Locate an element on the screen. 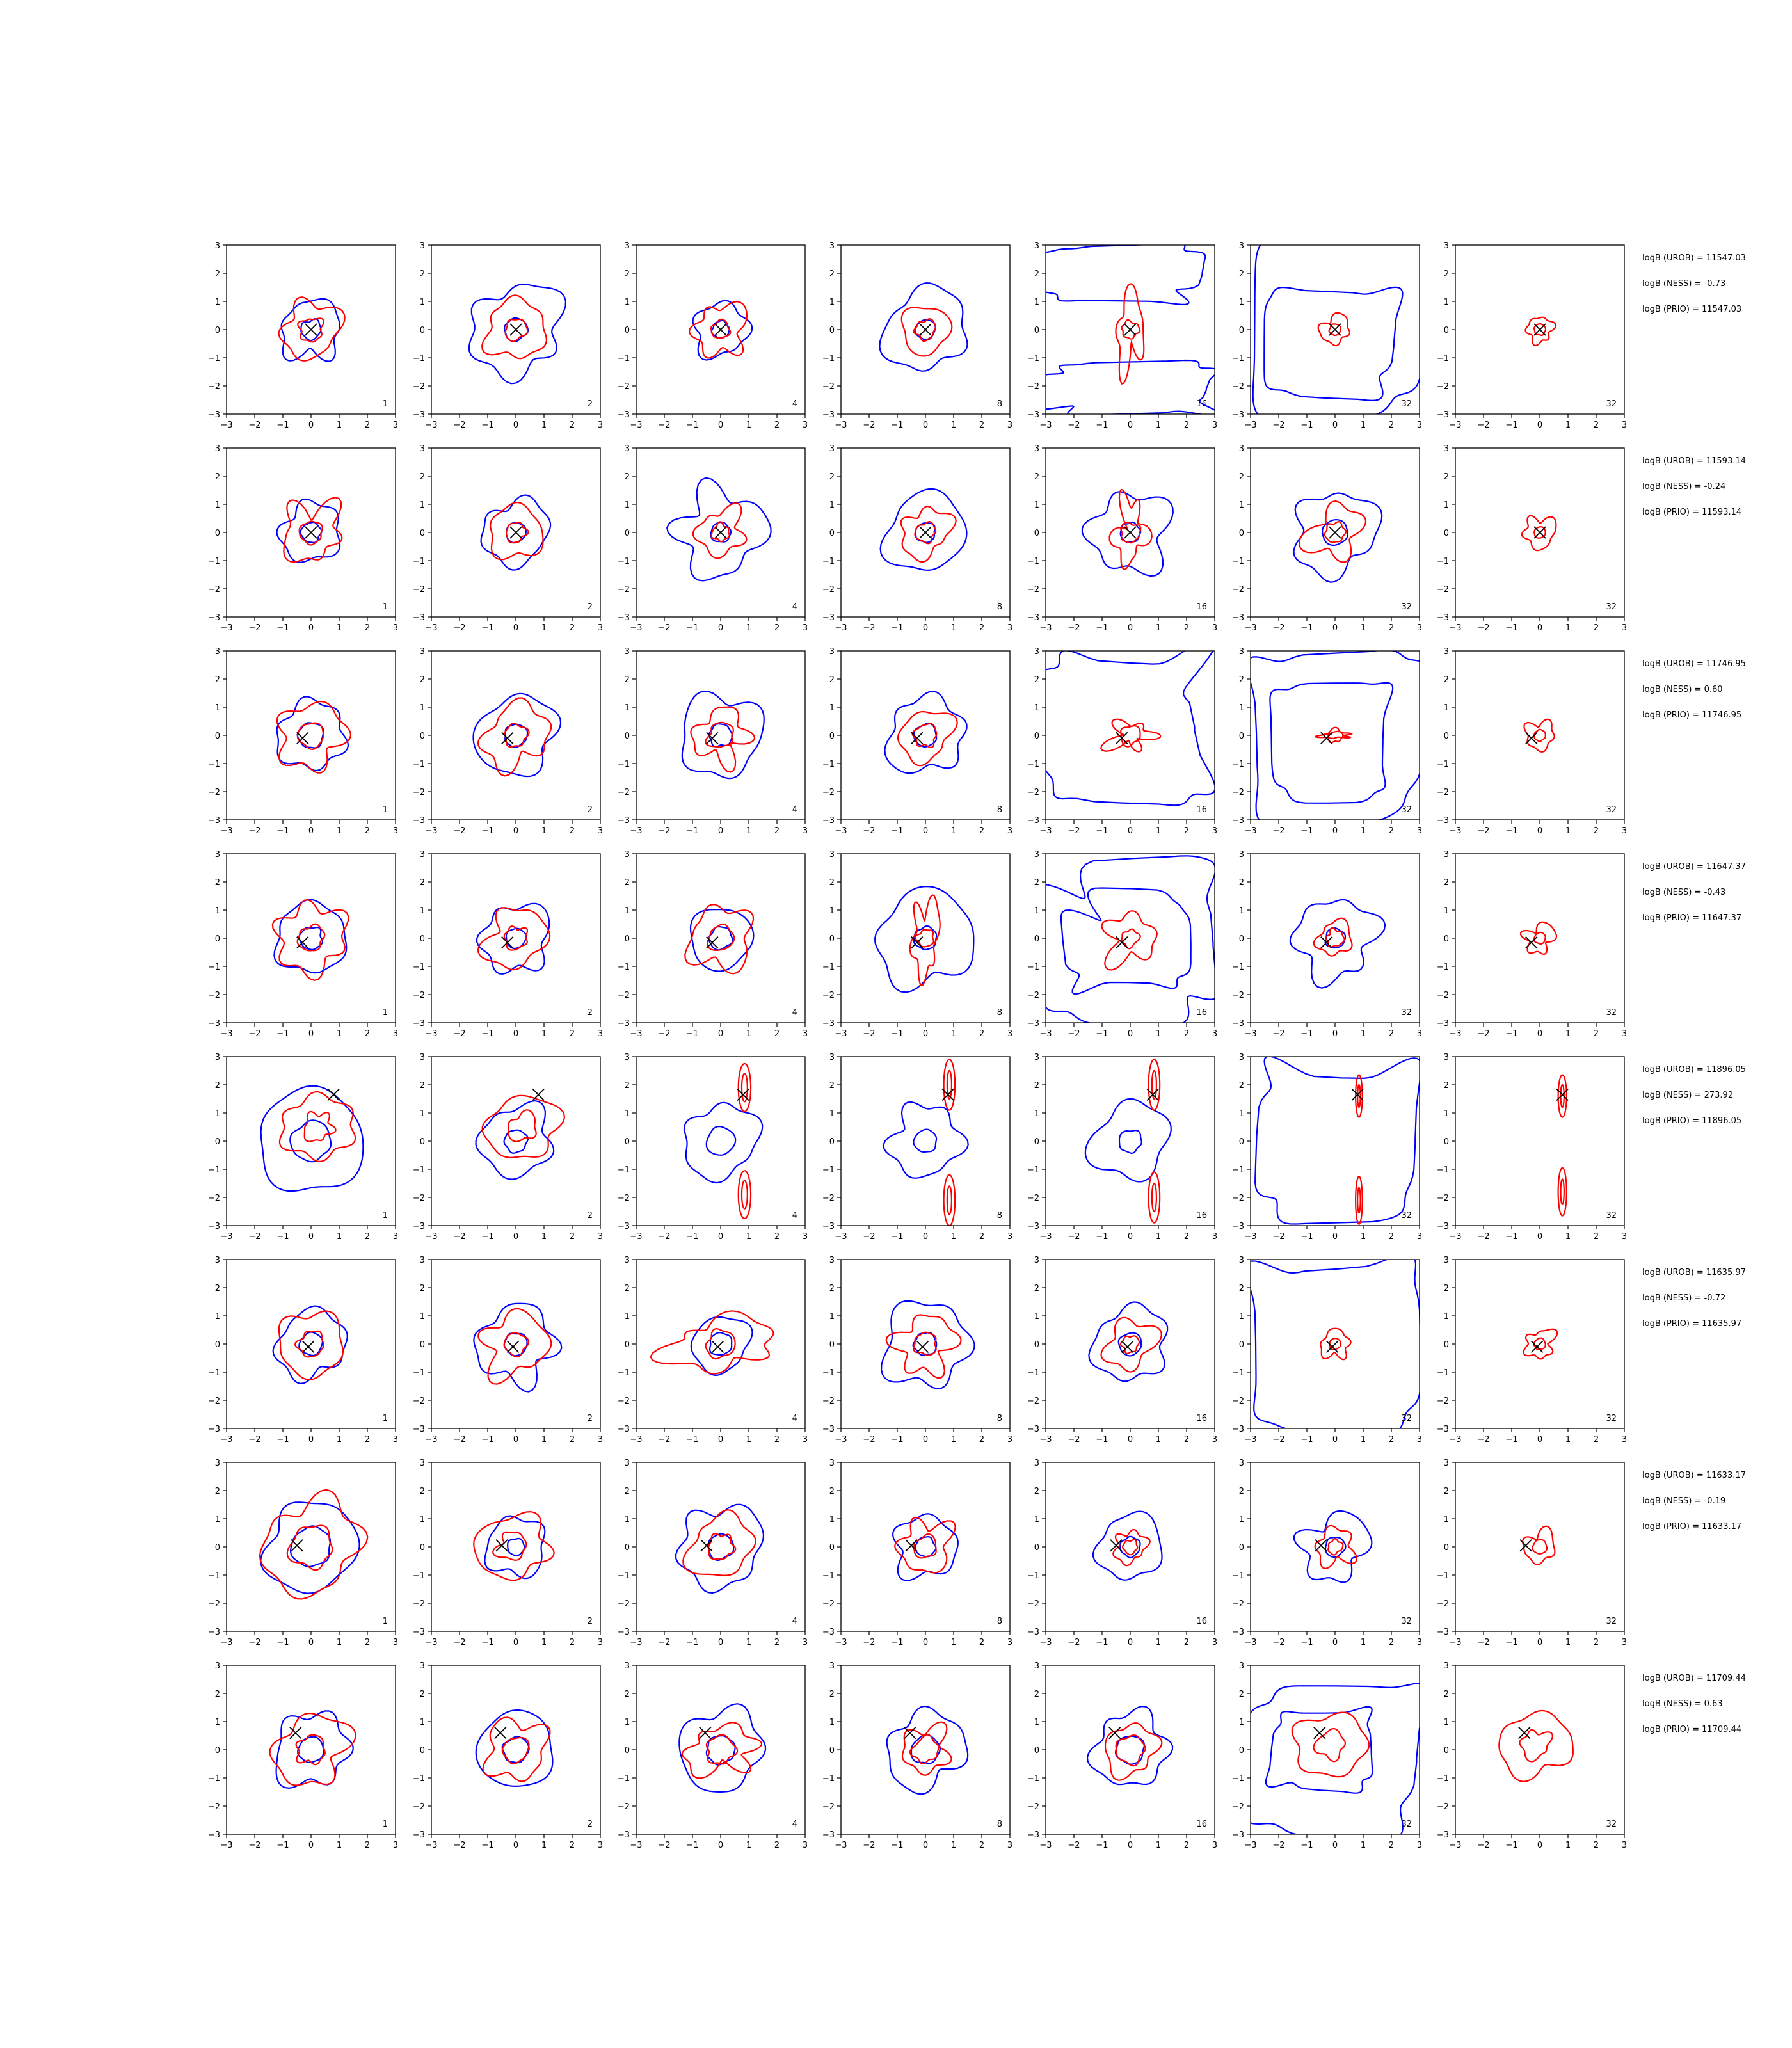 This screenshot has height=2048, width=1792. subplot-r1-c3: −3−3 −2 −2 −1 −1 0 0 1 1 2 2 3 3 4 is located at coordinates (713, 335).